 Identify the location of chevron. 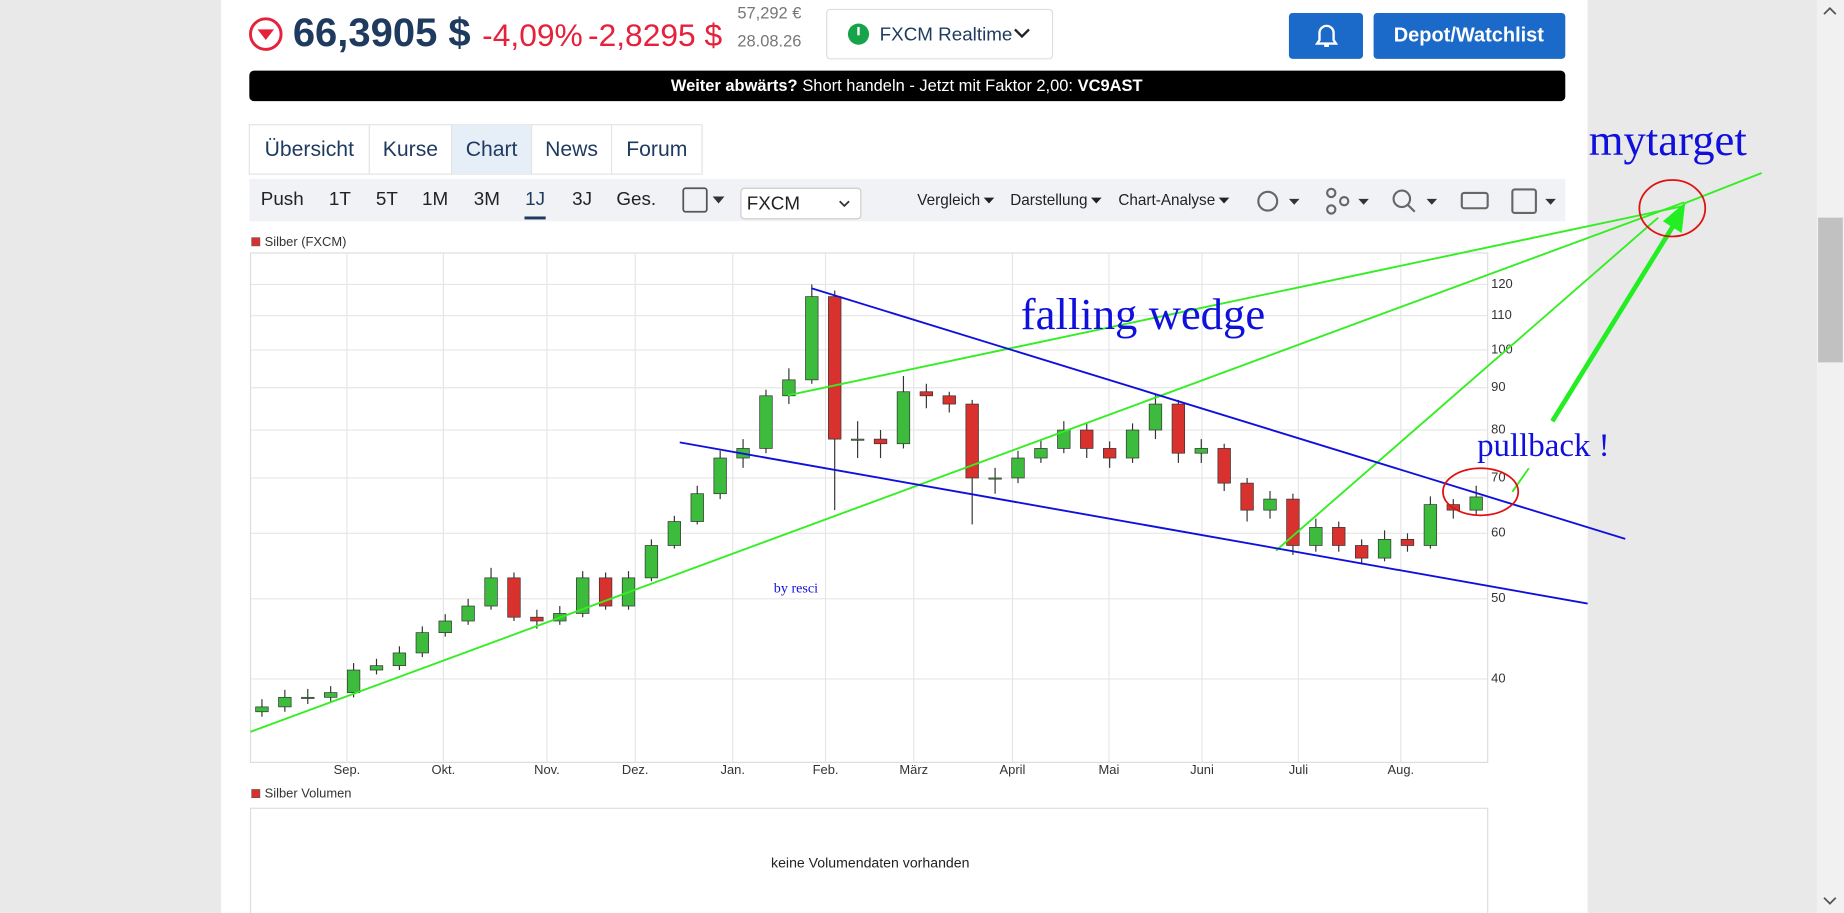
(1022, 33).